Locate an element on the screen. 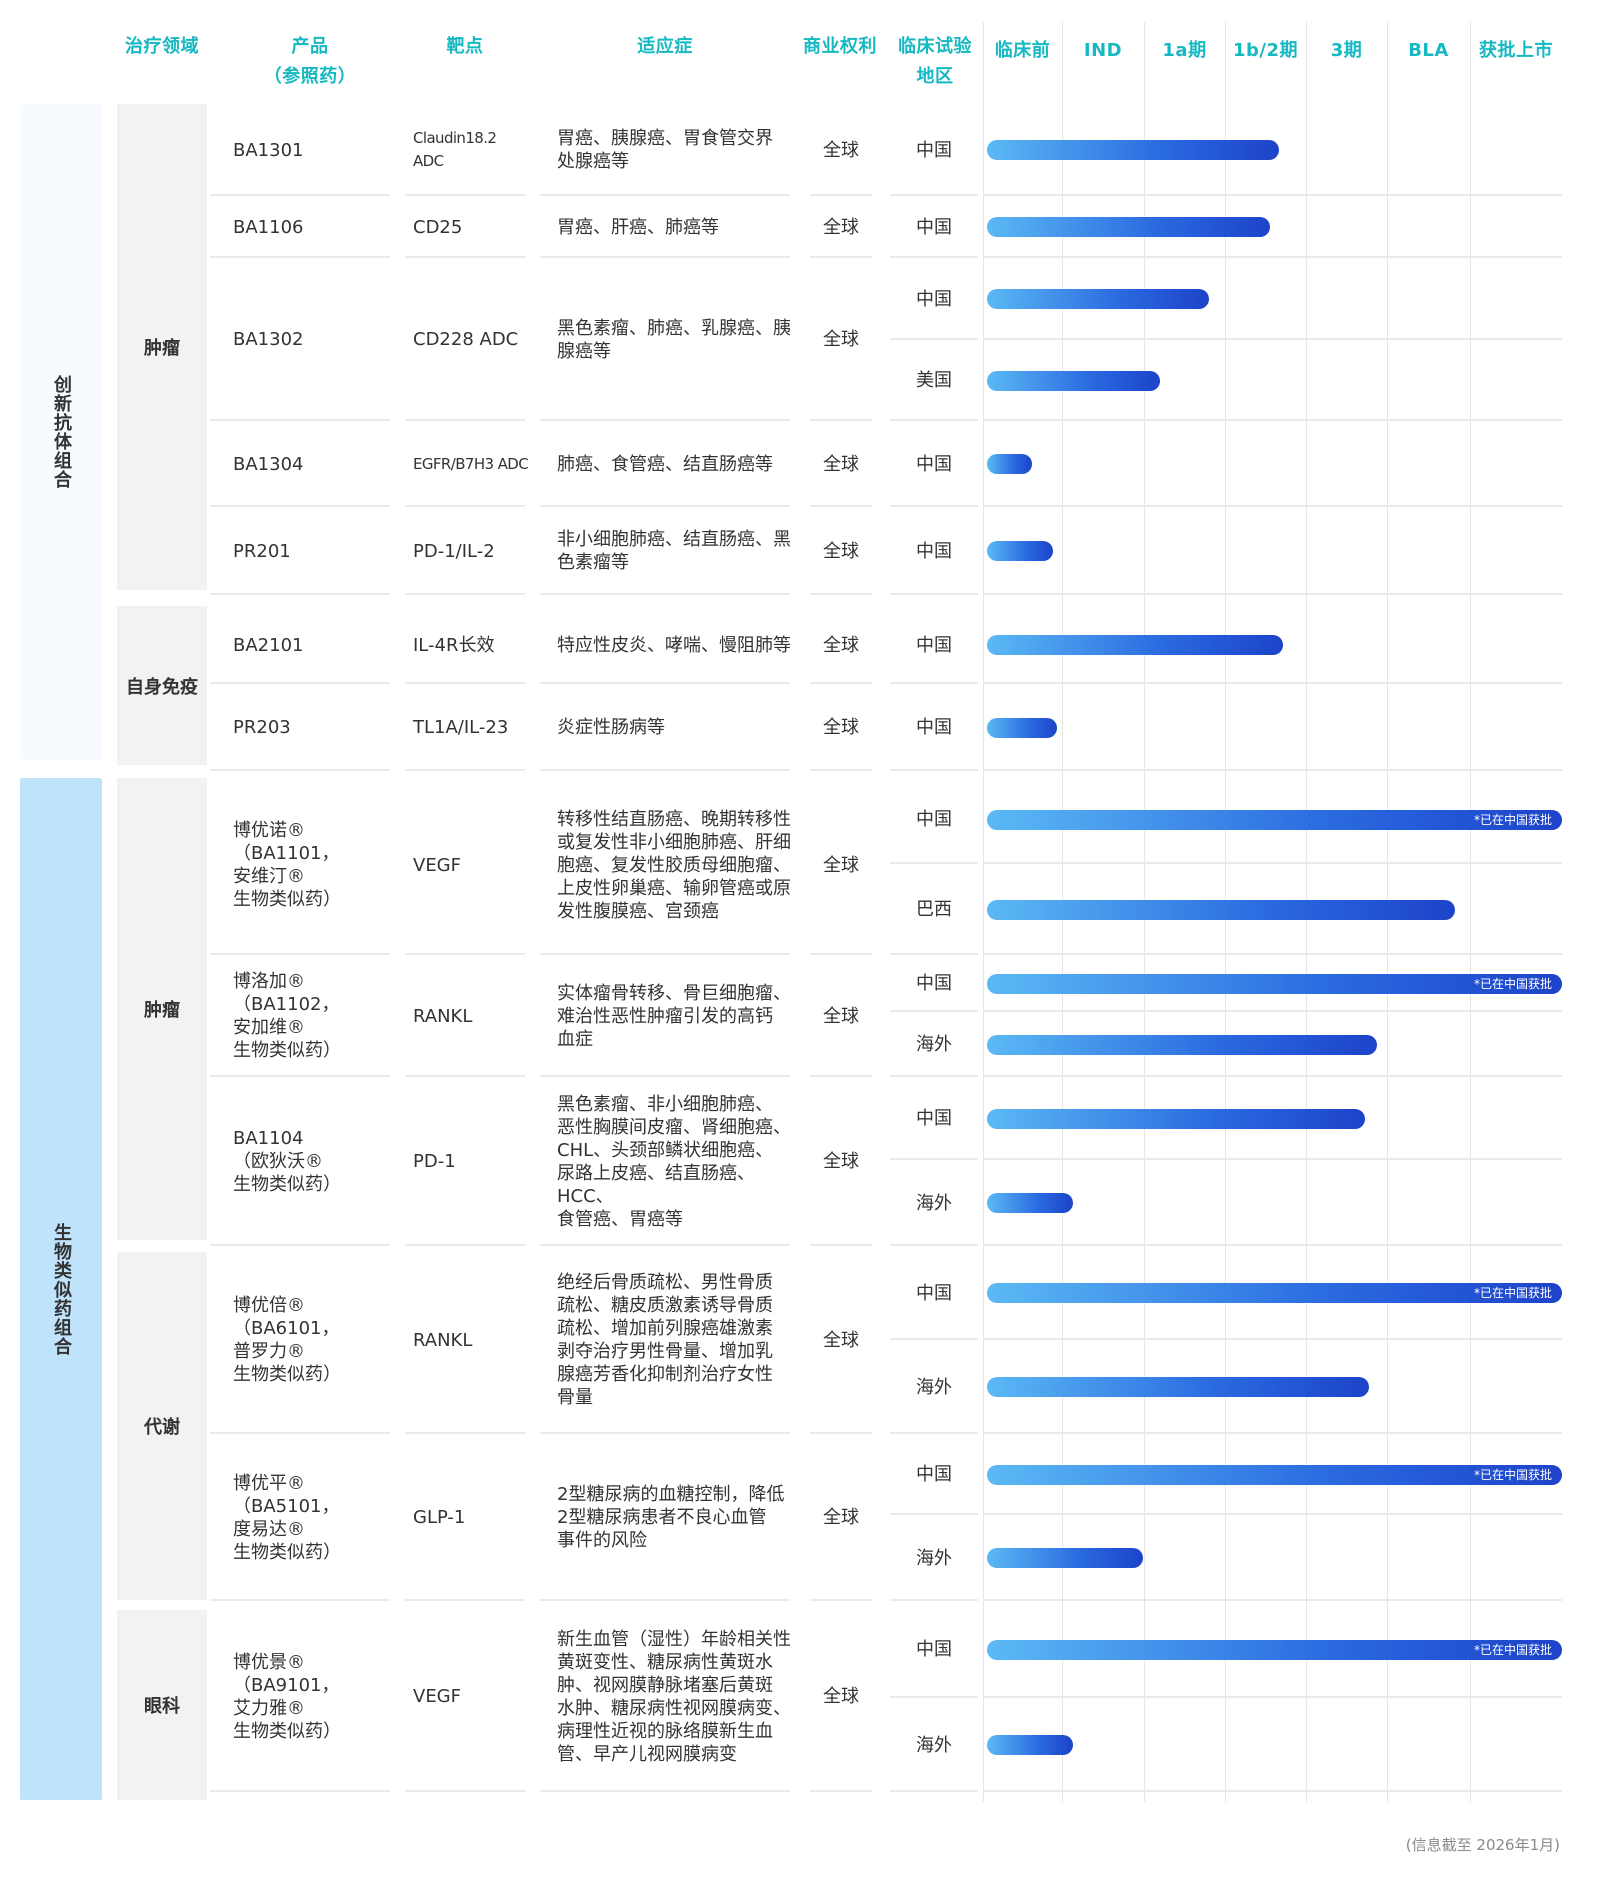  header-region: 临床试验 地区 is located at coordinates (935, 61).